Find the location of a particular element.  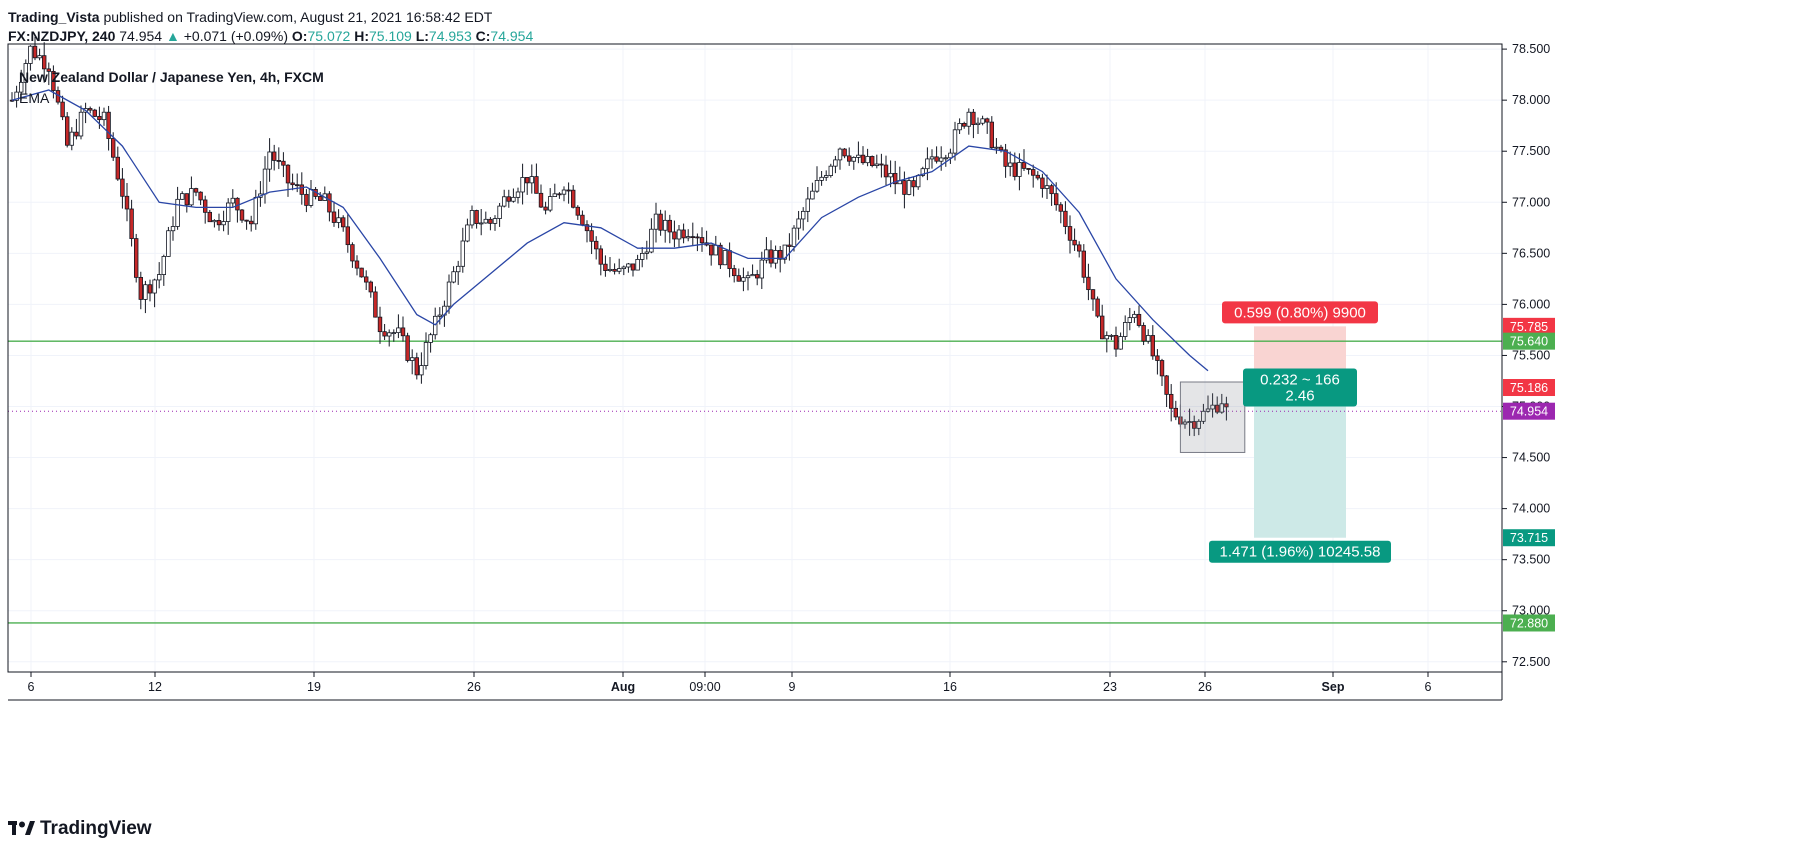

stop-label: 0.599 (0.80%) 9900 is located at coordinates (1300, 312).